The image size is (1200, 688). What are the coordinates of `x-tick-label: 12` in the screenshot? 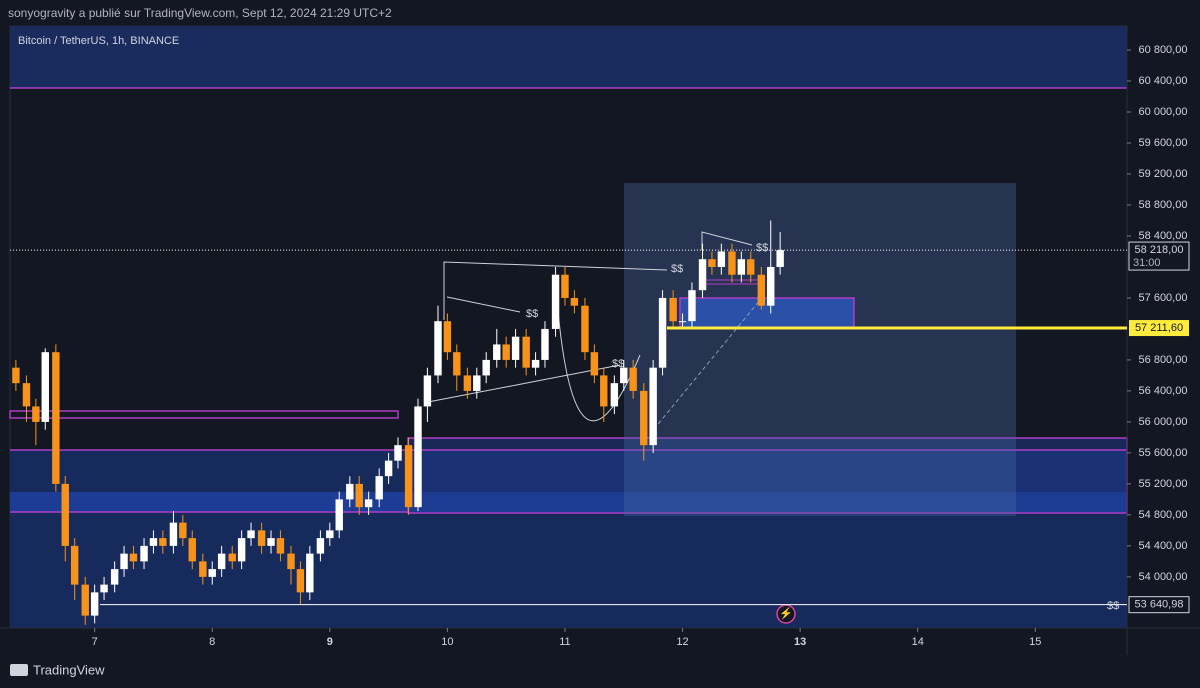 It's located at (682, 642).